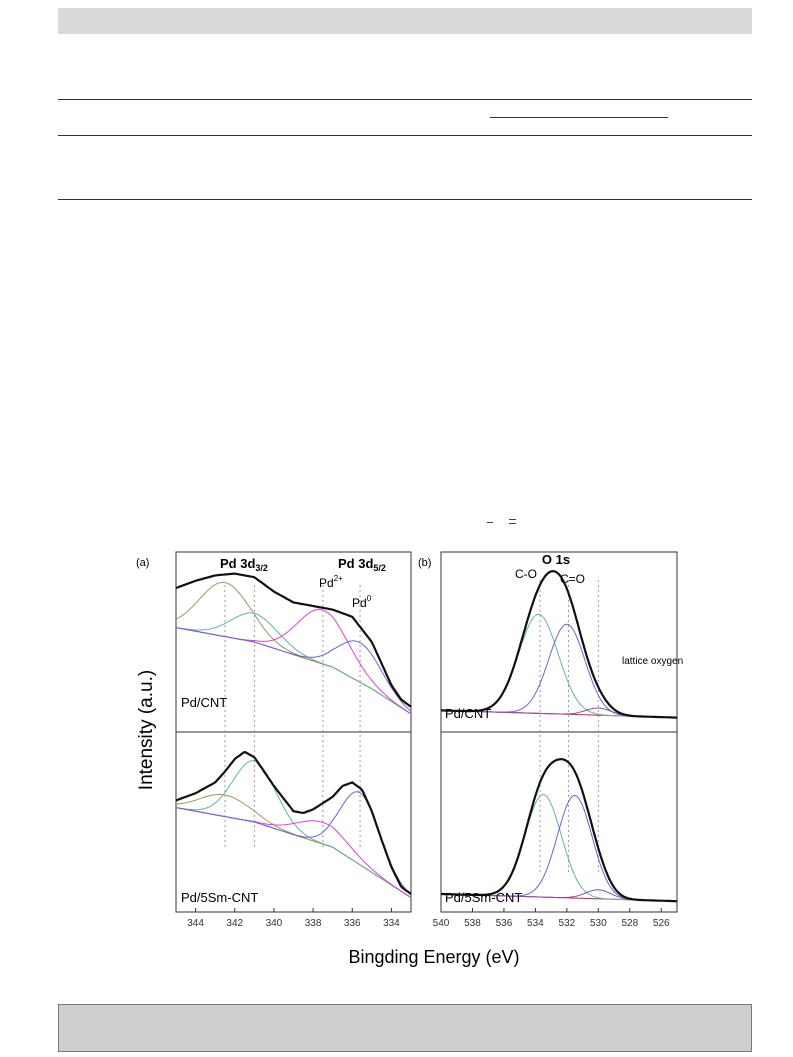  I want to click on table-rule-mid, so click(405, 135).